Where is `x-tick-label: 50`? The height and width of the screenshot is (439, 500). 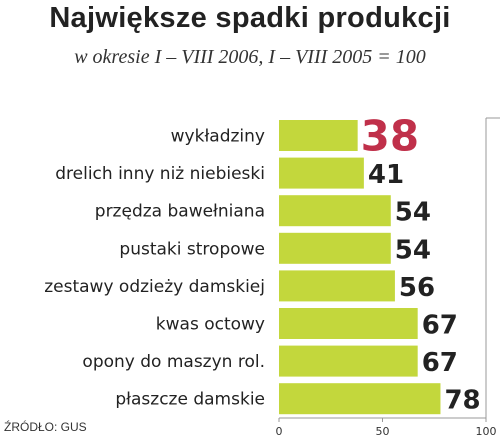
x-tick-label: 50 is located at coordinates (383, 431).